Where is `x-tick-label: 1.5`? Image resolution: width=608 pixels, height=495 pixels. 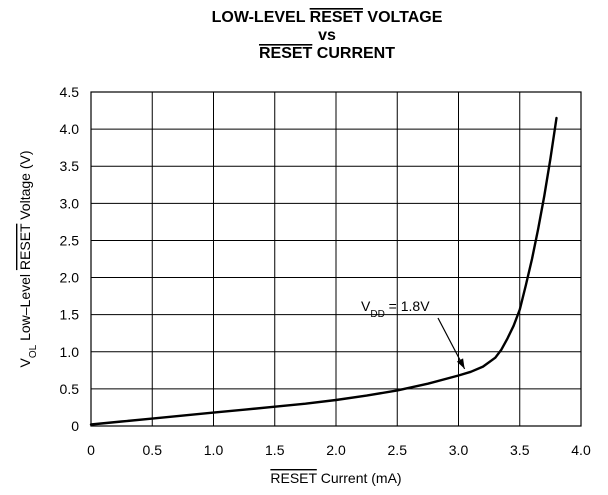
x-tick-label: 1.5 is located at coordinates (275, 450).